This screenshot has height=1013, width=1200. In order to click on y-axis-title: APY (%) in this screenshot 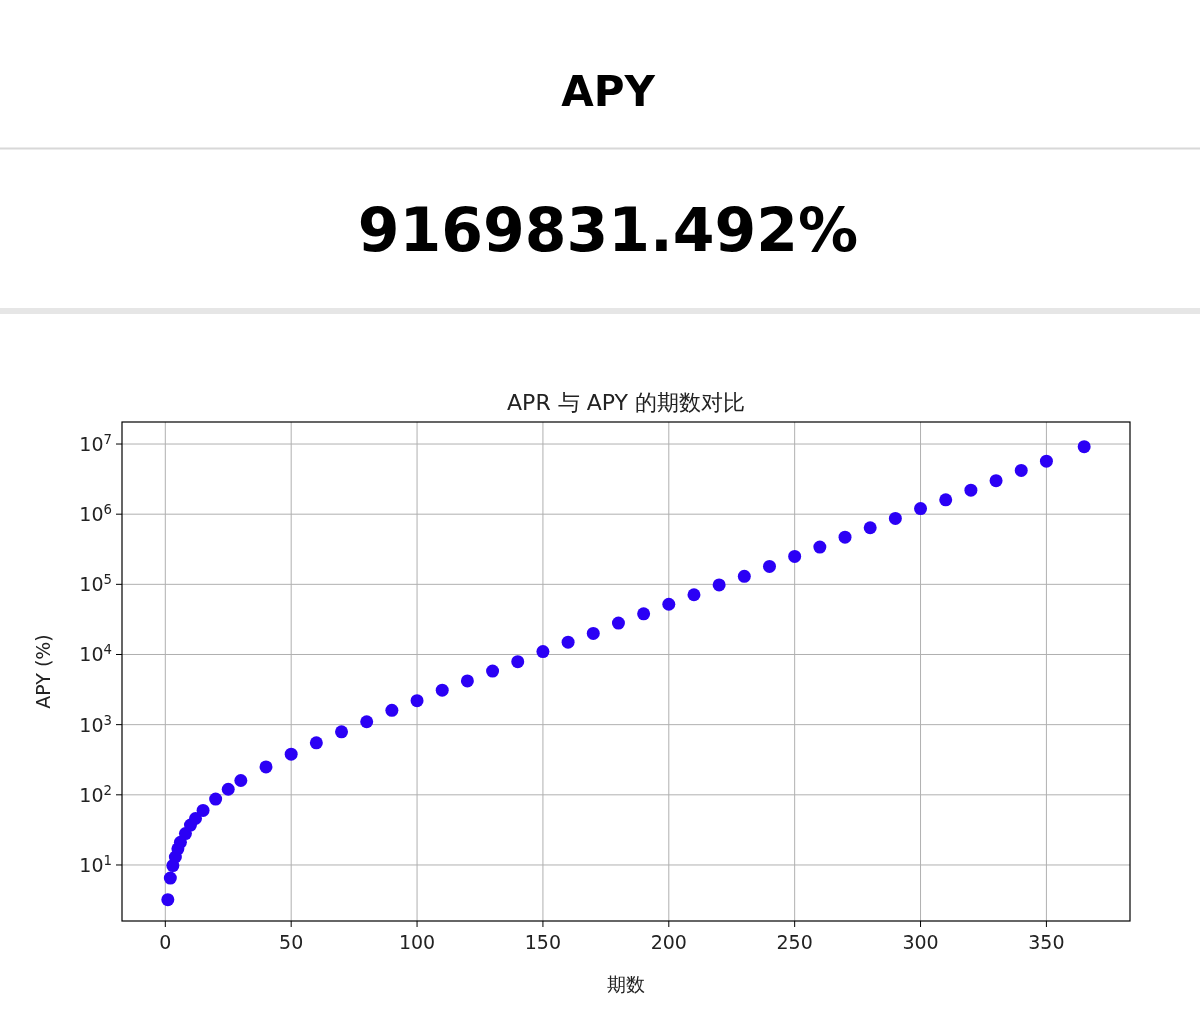, I will do `click(43, 671)`.